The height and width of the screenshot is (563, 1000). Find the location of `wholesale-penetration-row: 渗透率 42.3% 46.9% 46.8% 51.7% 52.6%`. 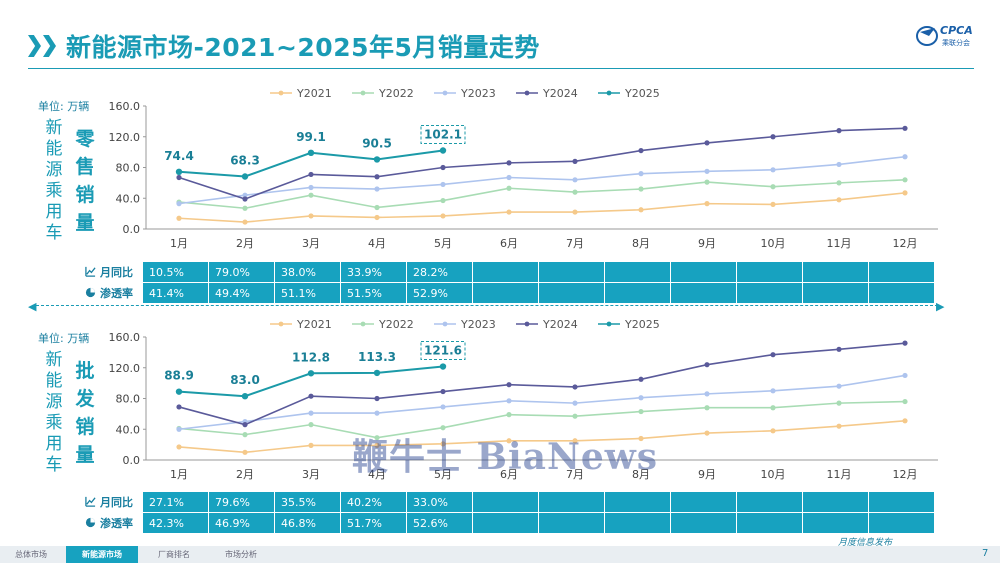

wholesale-penetration-row: 渗透率 42.3% 46.9% 46.8% 51.7% 52.6% is located at coordinates (507, 523).